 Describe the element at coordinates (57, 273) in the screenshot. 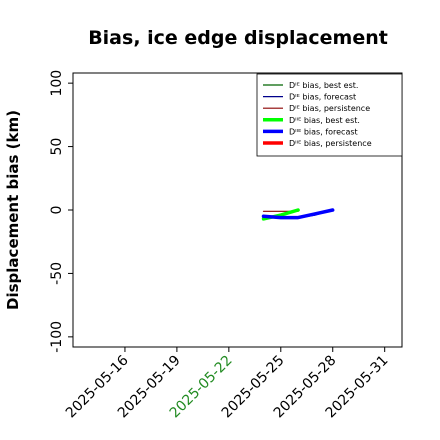

I see `y-tick-label: -50` at that location.